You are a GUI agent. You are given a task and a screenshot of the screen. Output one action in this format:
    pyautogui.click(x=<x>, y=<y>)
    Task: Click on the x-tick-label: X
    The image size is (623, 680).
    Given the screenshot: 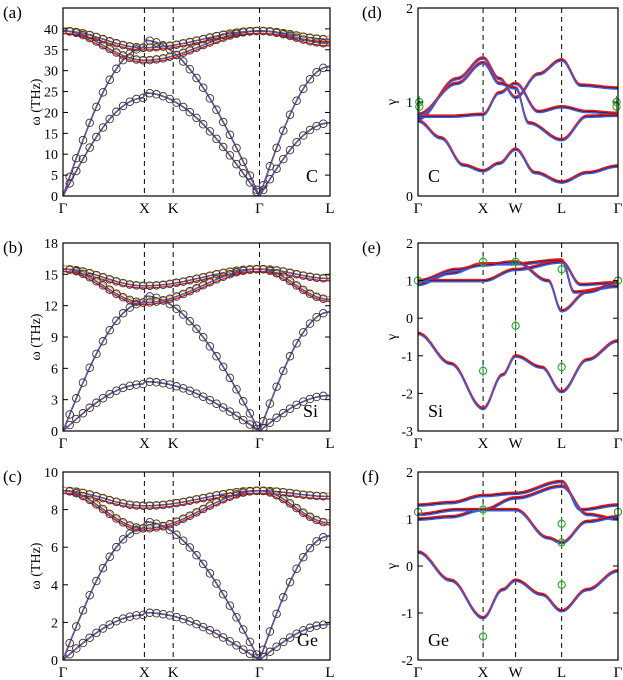 What is the action you would take?
    pyautogui.click(x=144, y=444)
    